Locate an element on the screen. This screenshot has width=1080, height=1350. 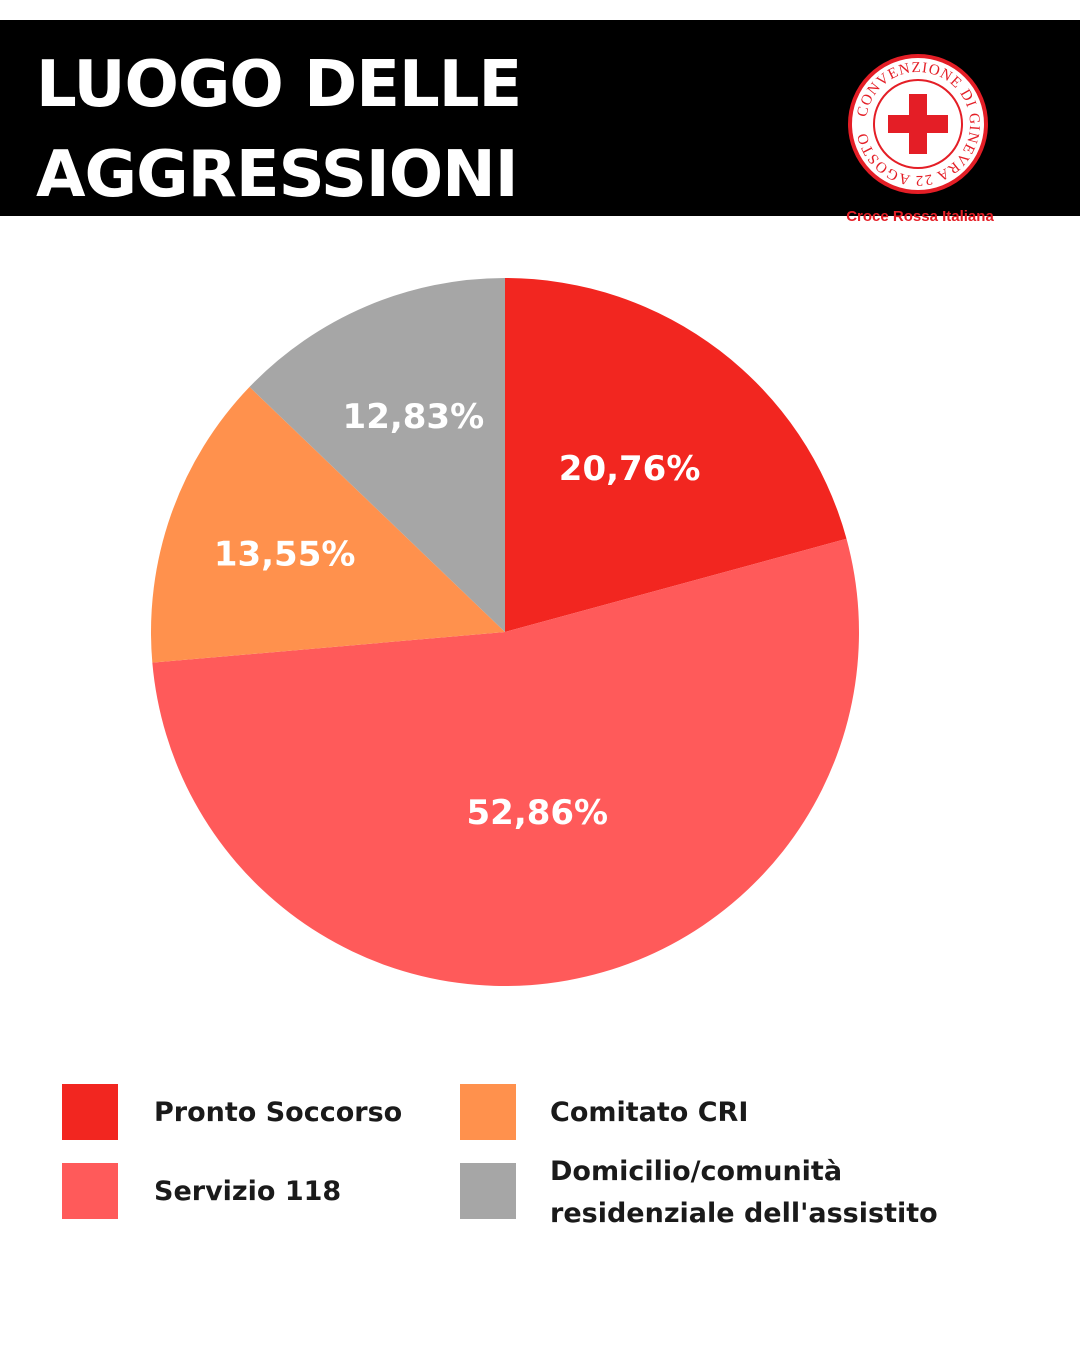
pie-slice-comitato-cri is located at coordinates (328, 524).